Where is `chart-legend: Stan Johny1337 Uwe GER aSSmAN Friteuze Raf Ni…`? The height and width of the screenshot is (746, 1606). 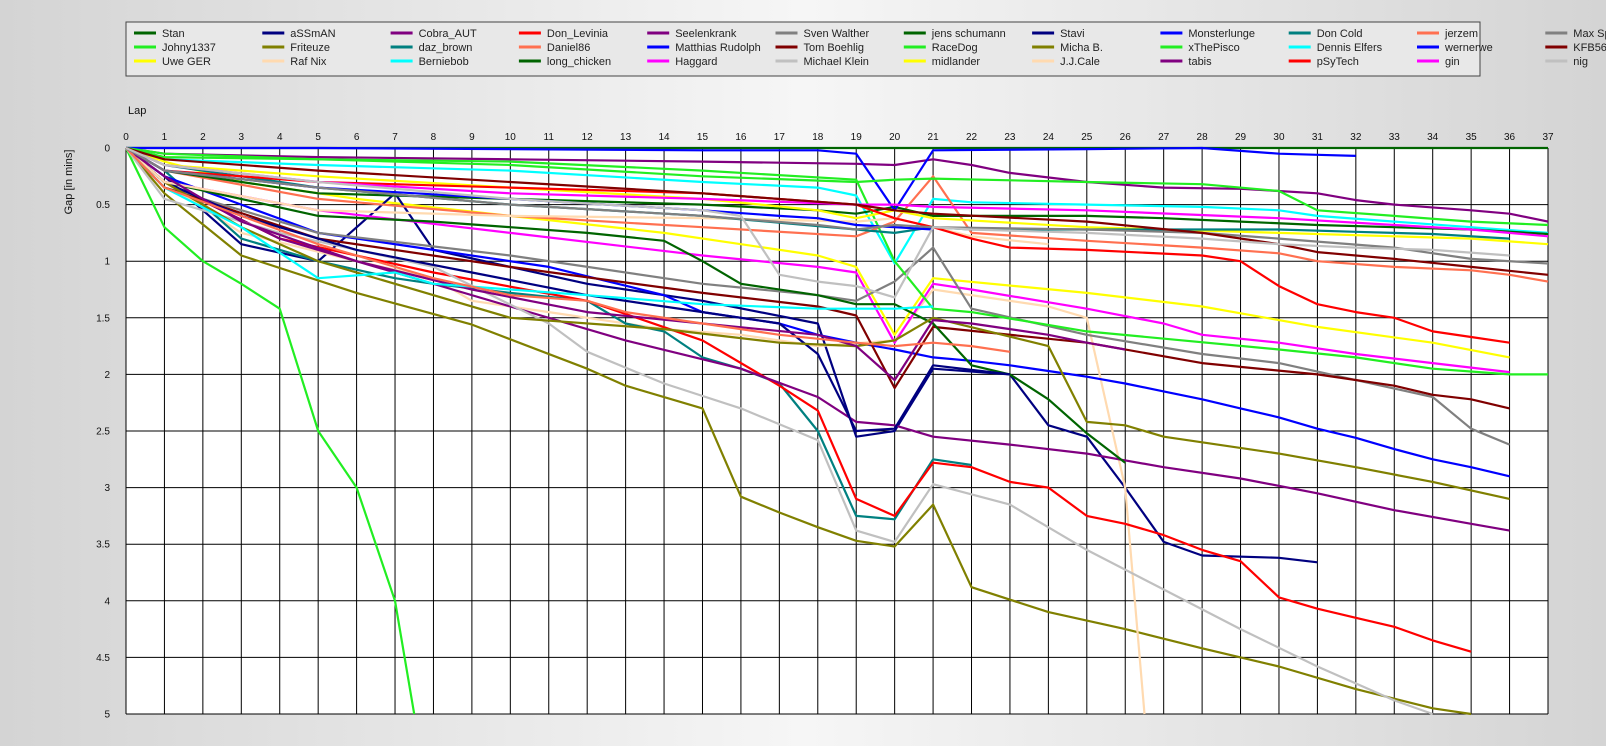 chart-legend: Stan Johny1337 Uwe GER aSSmAN Friteuze Raf Ni… is located at coordinates (865, 49).